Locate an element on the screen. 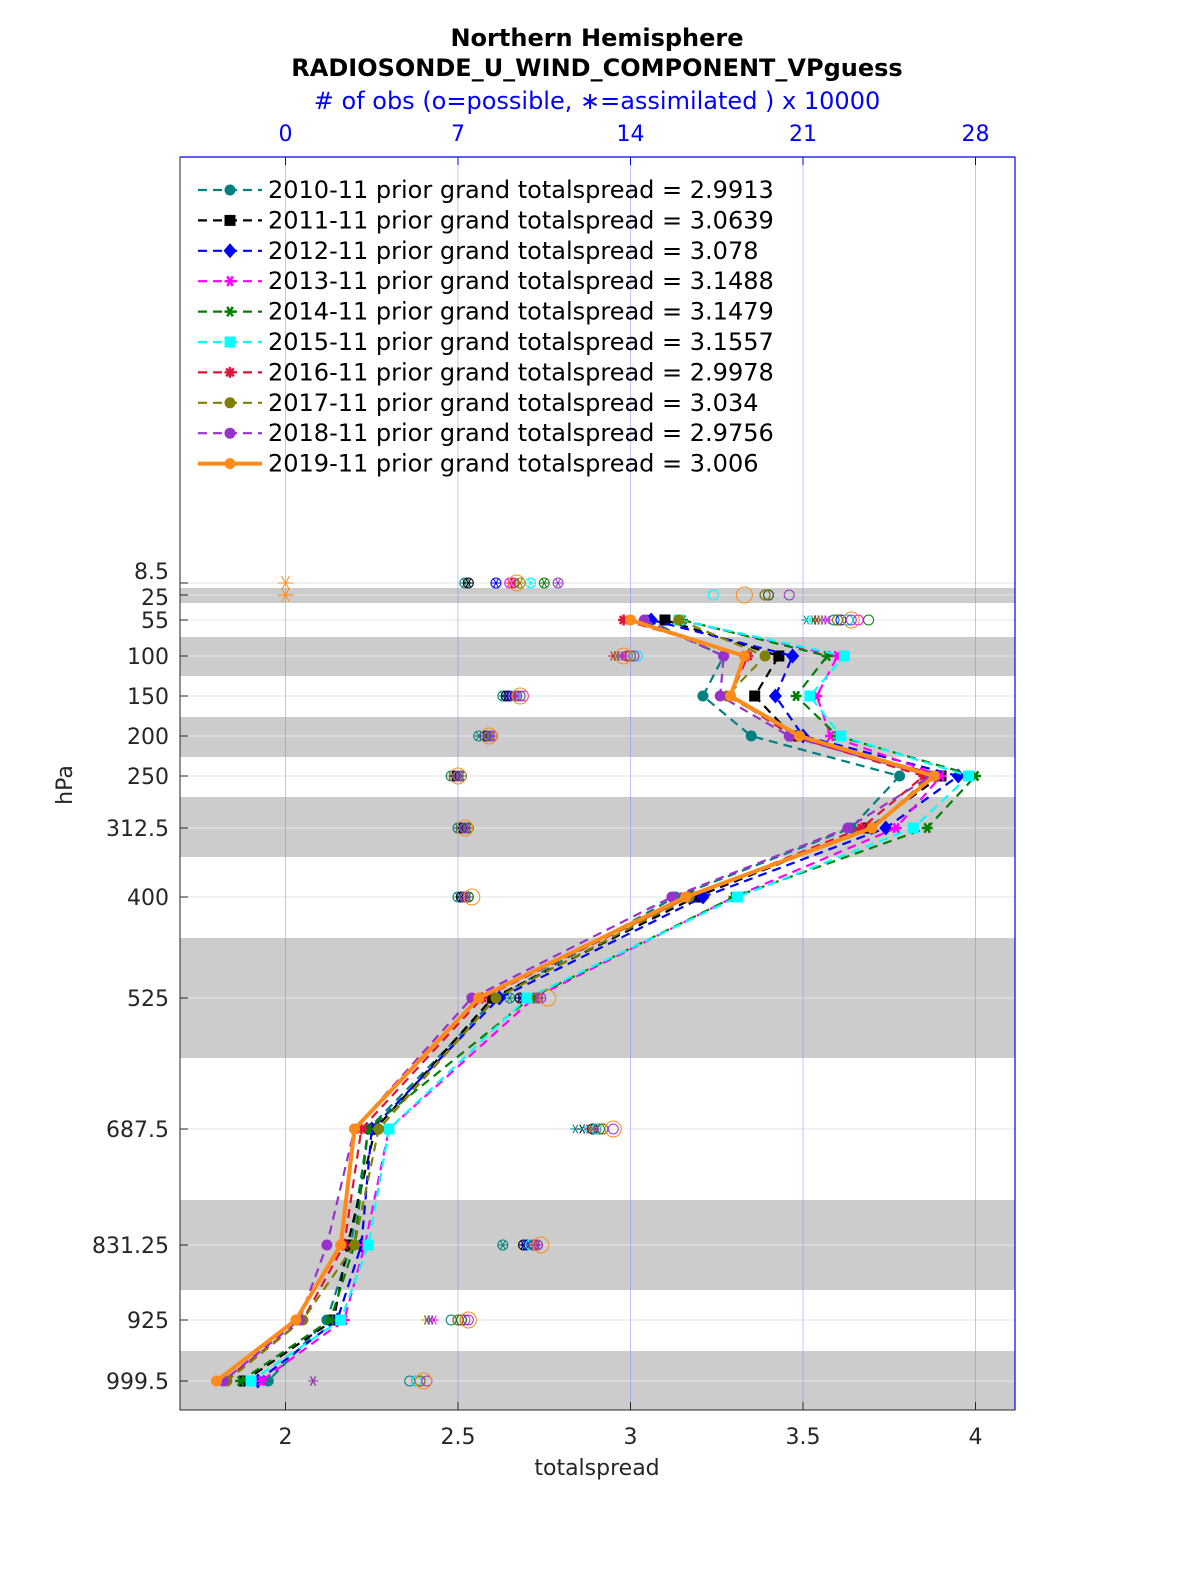 The height and width of the screenshot is (1575, 1200). y-tick-label: 8.5 is located at coordinates (151, 572).